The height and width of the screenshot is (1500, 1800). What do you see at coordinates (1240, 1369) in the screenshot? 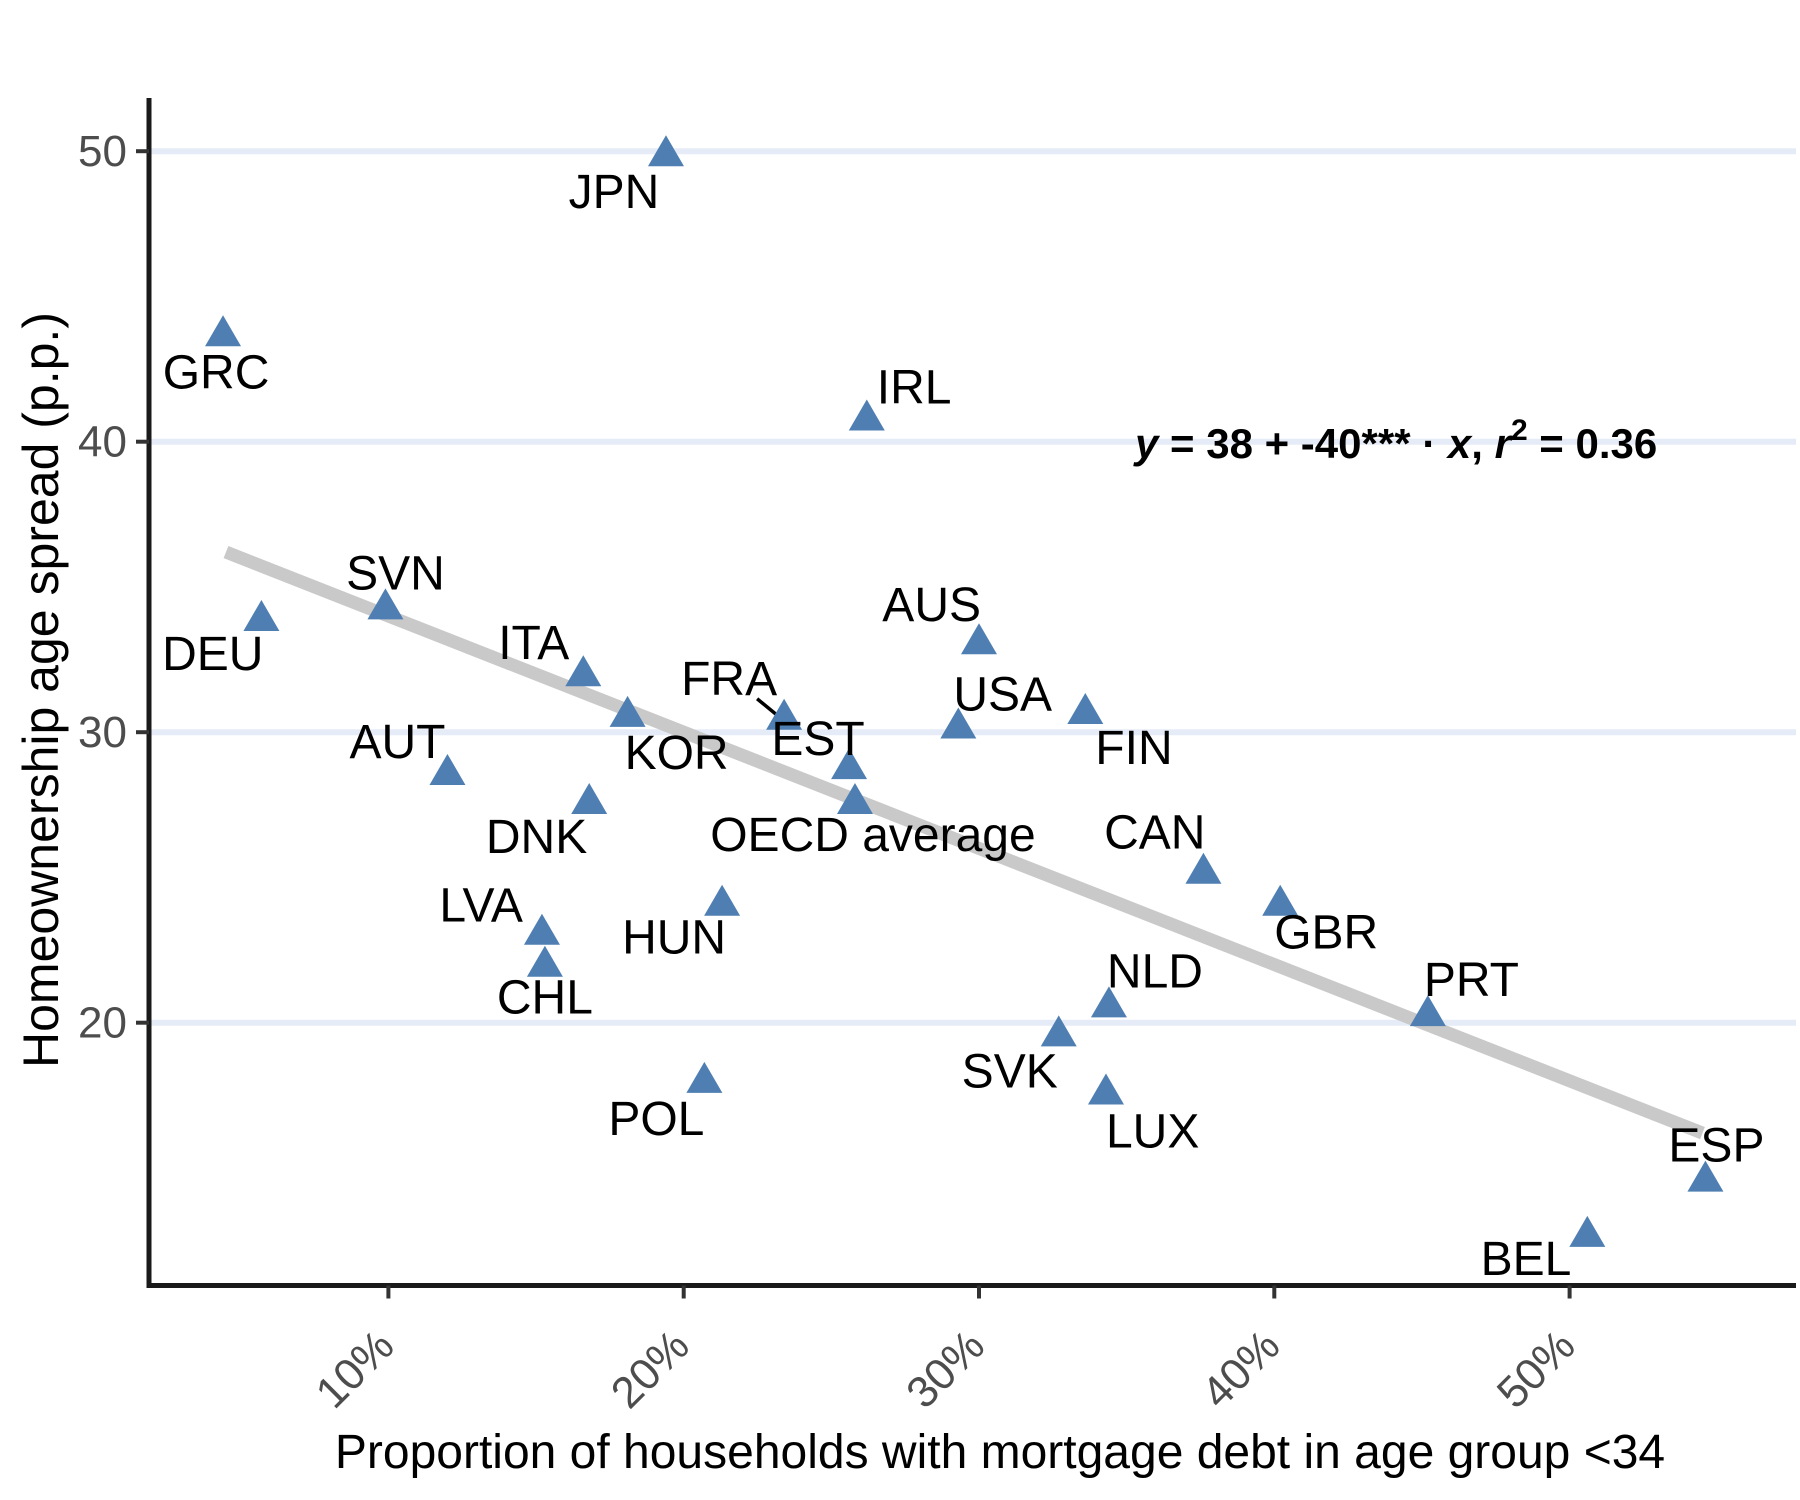
I see `x-tick-label-40: 40%` at bounding box center [1240, 1369].